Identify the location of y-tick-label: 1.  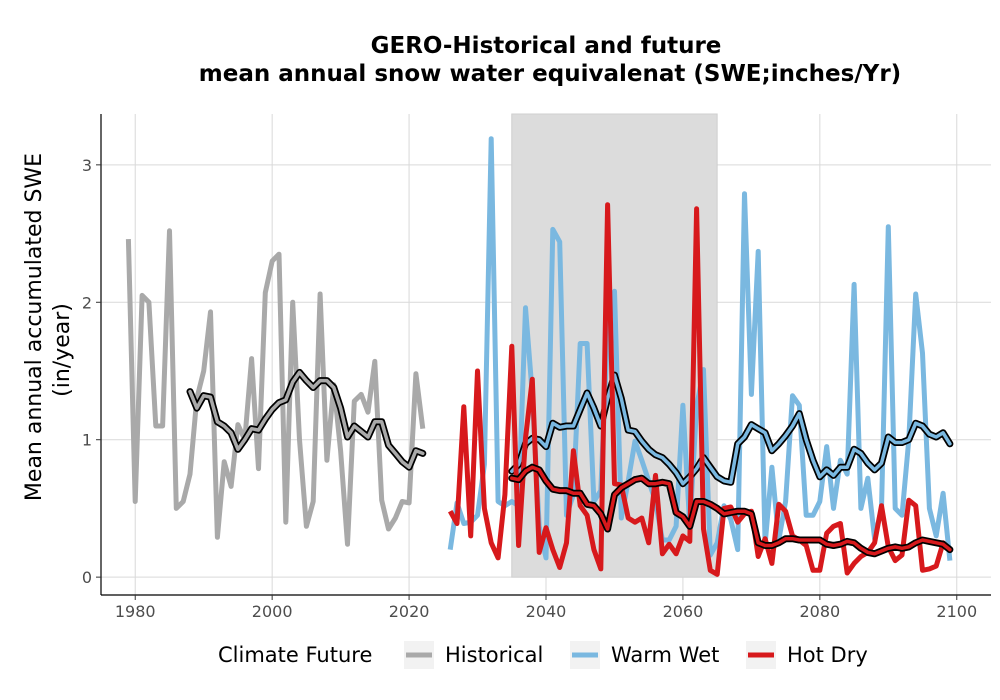
(87, 440).